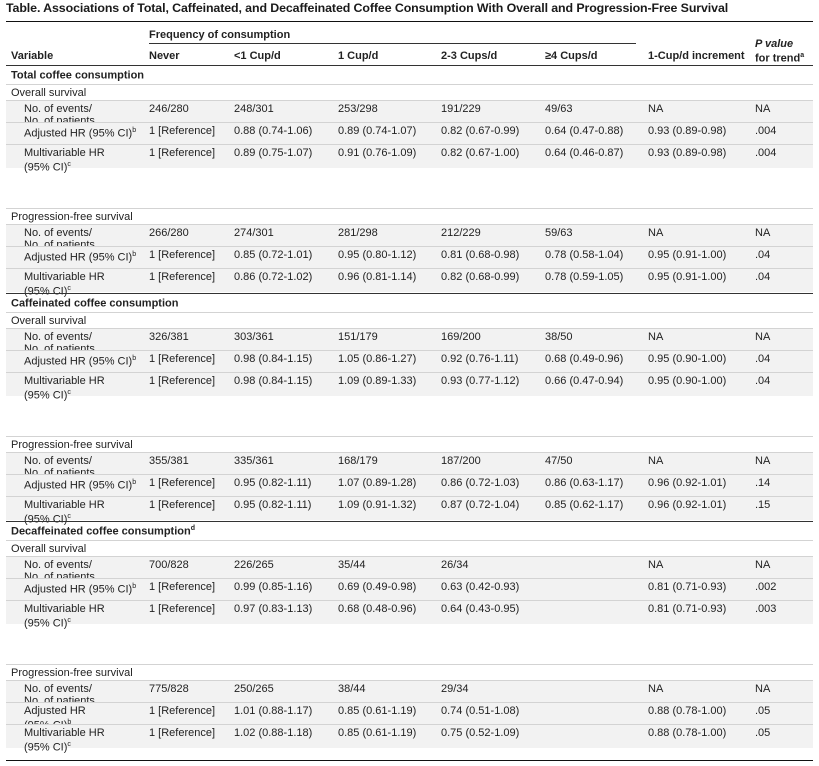  I want to click on cell-lt1-cup: 0.89 (0.75-1.07), so click(273, 153).